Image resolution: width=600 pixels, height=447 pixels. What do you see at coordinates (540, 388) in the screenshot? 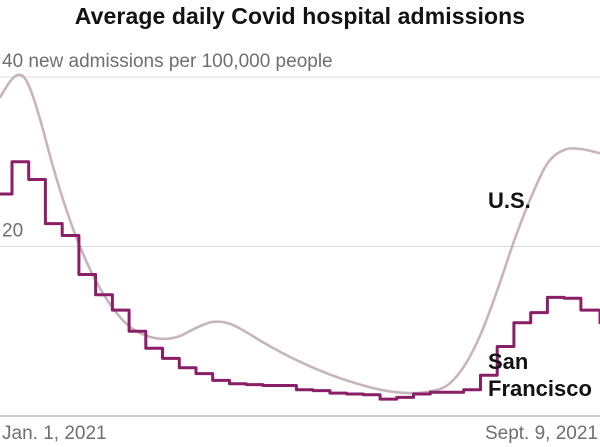
I see `series-label-line: Francisco` at bounding box center [540, 388].